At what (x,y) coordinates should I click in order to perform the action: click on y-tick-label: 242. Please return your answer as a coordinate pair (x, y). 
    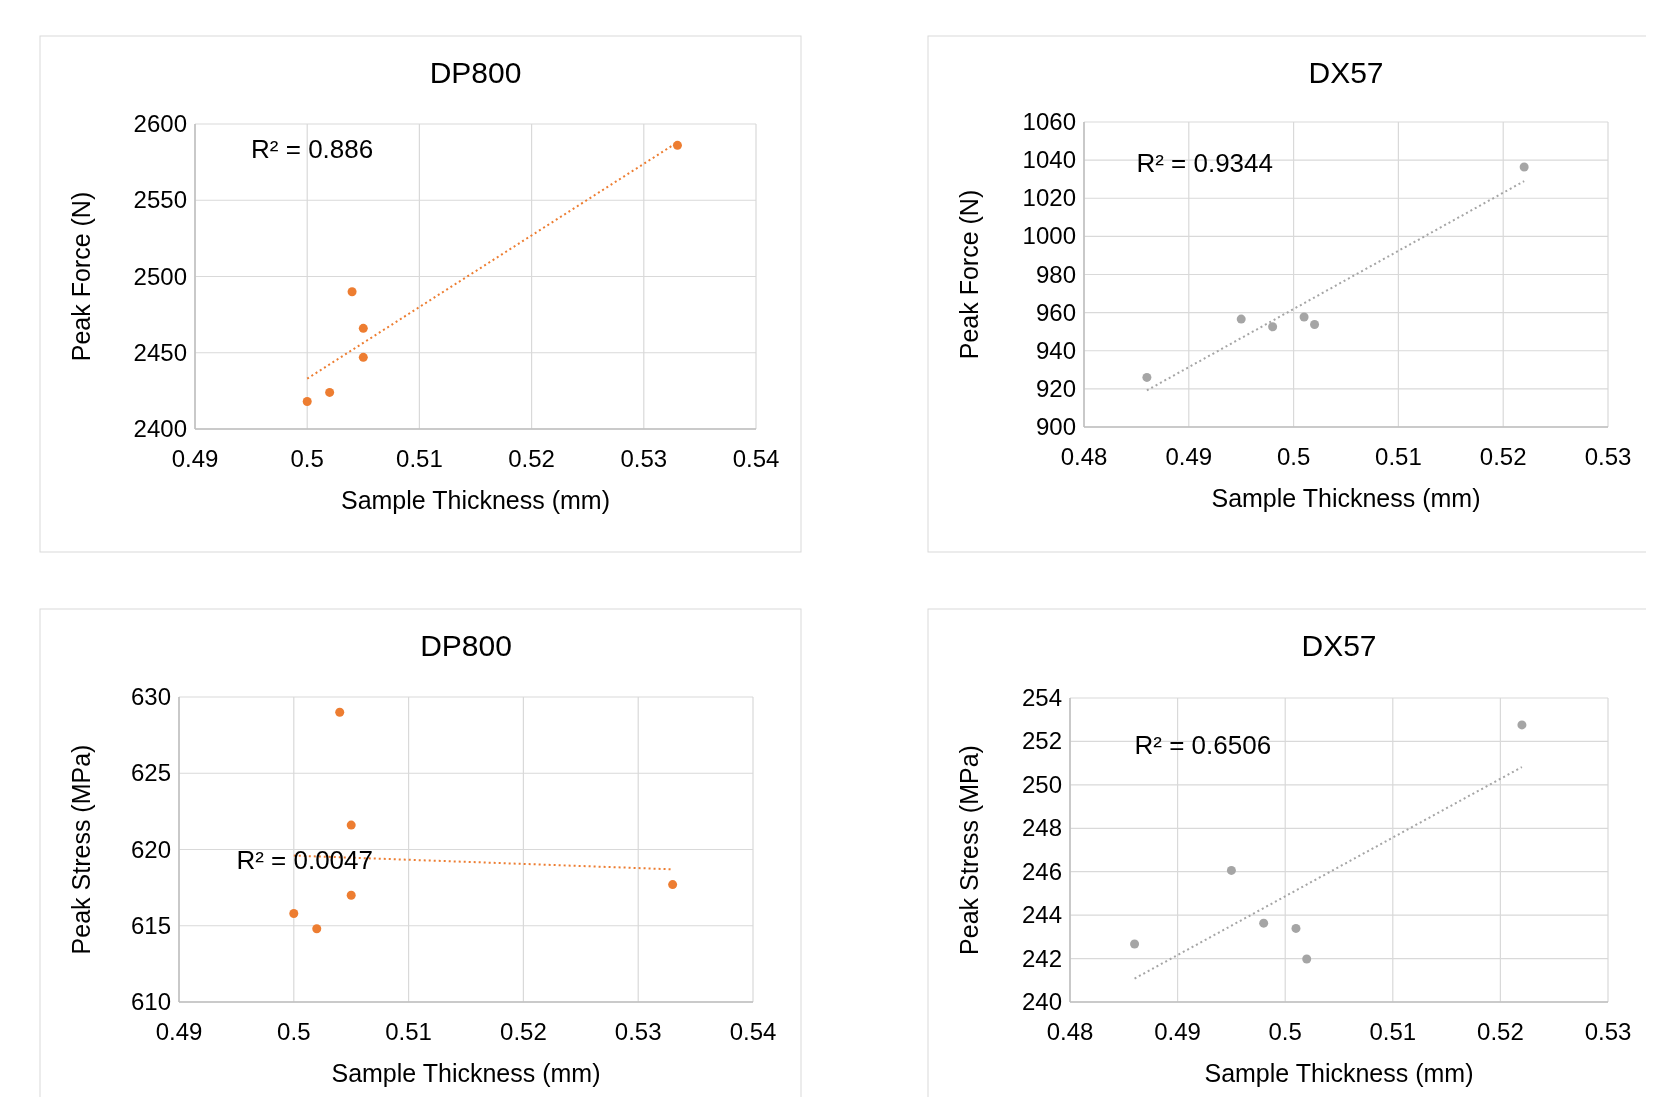
    Looking at the image, I should click on (1041, 958).